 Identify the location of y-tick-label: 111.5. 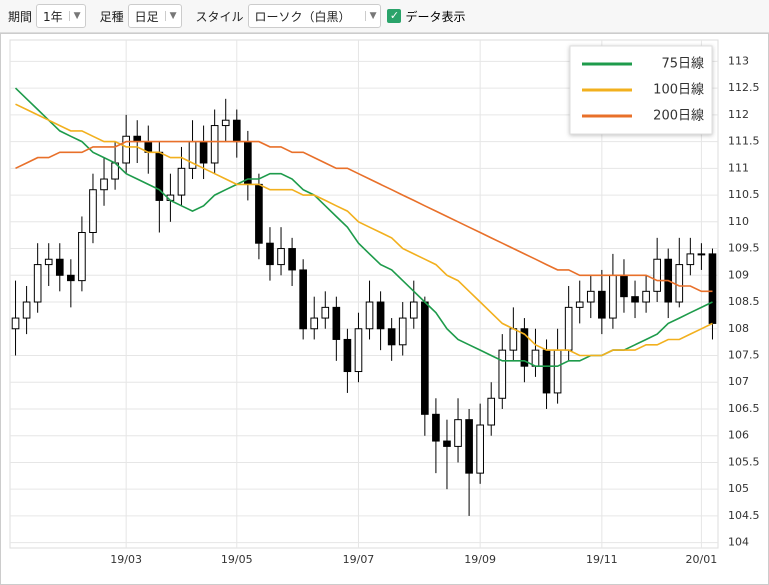
(744, 141).